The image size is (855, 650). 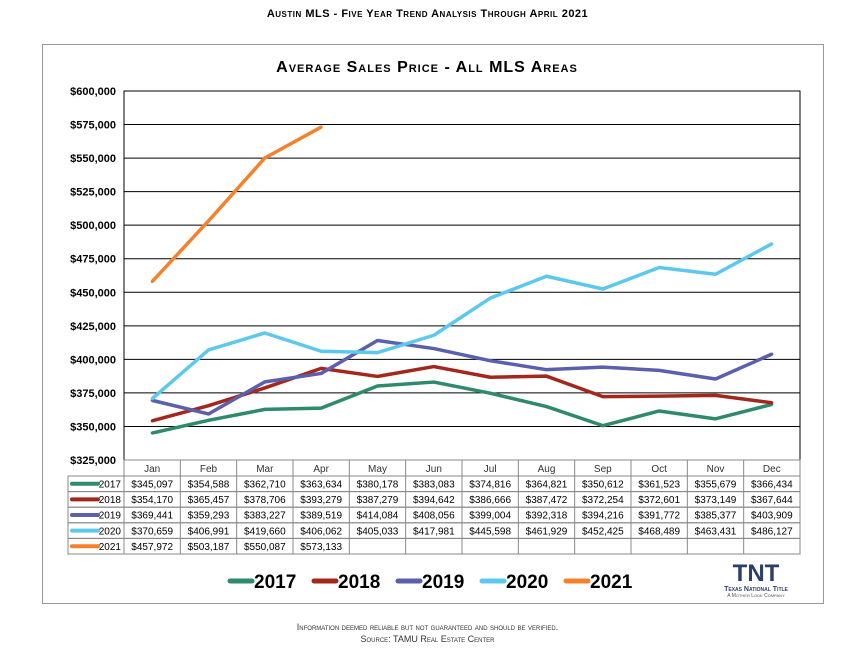 I want to click on table-cell: $355,679, so click(x=716, y=485).